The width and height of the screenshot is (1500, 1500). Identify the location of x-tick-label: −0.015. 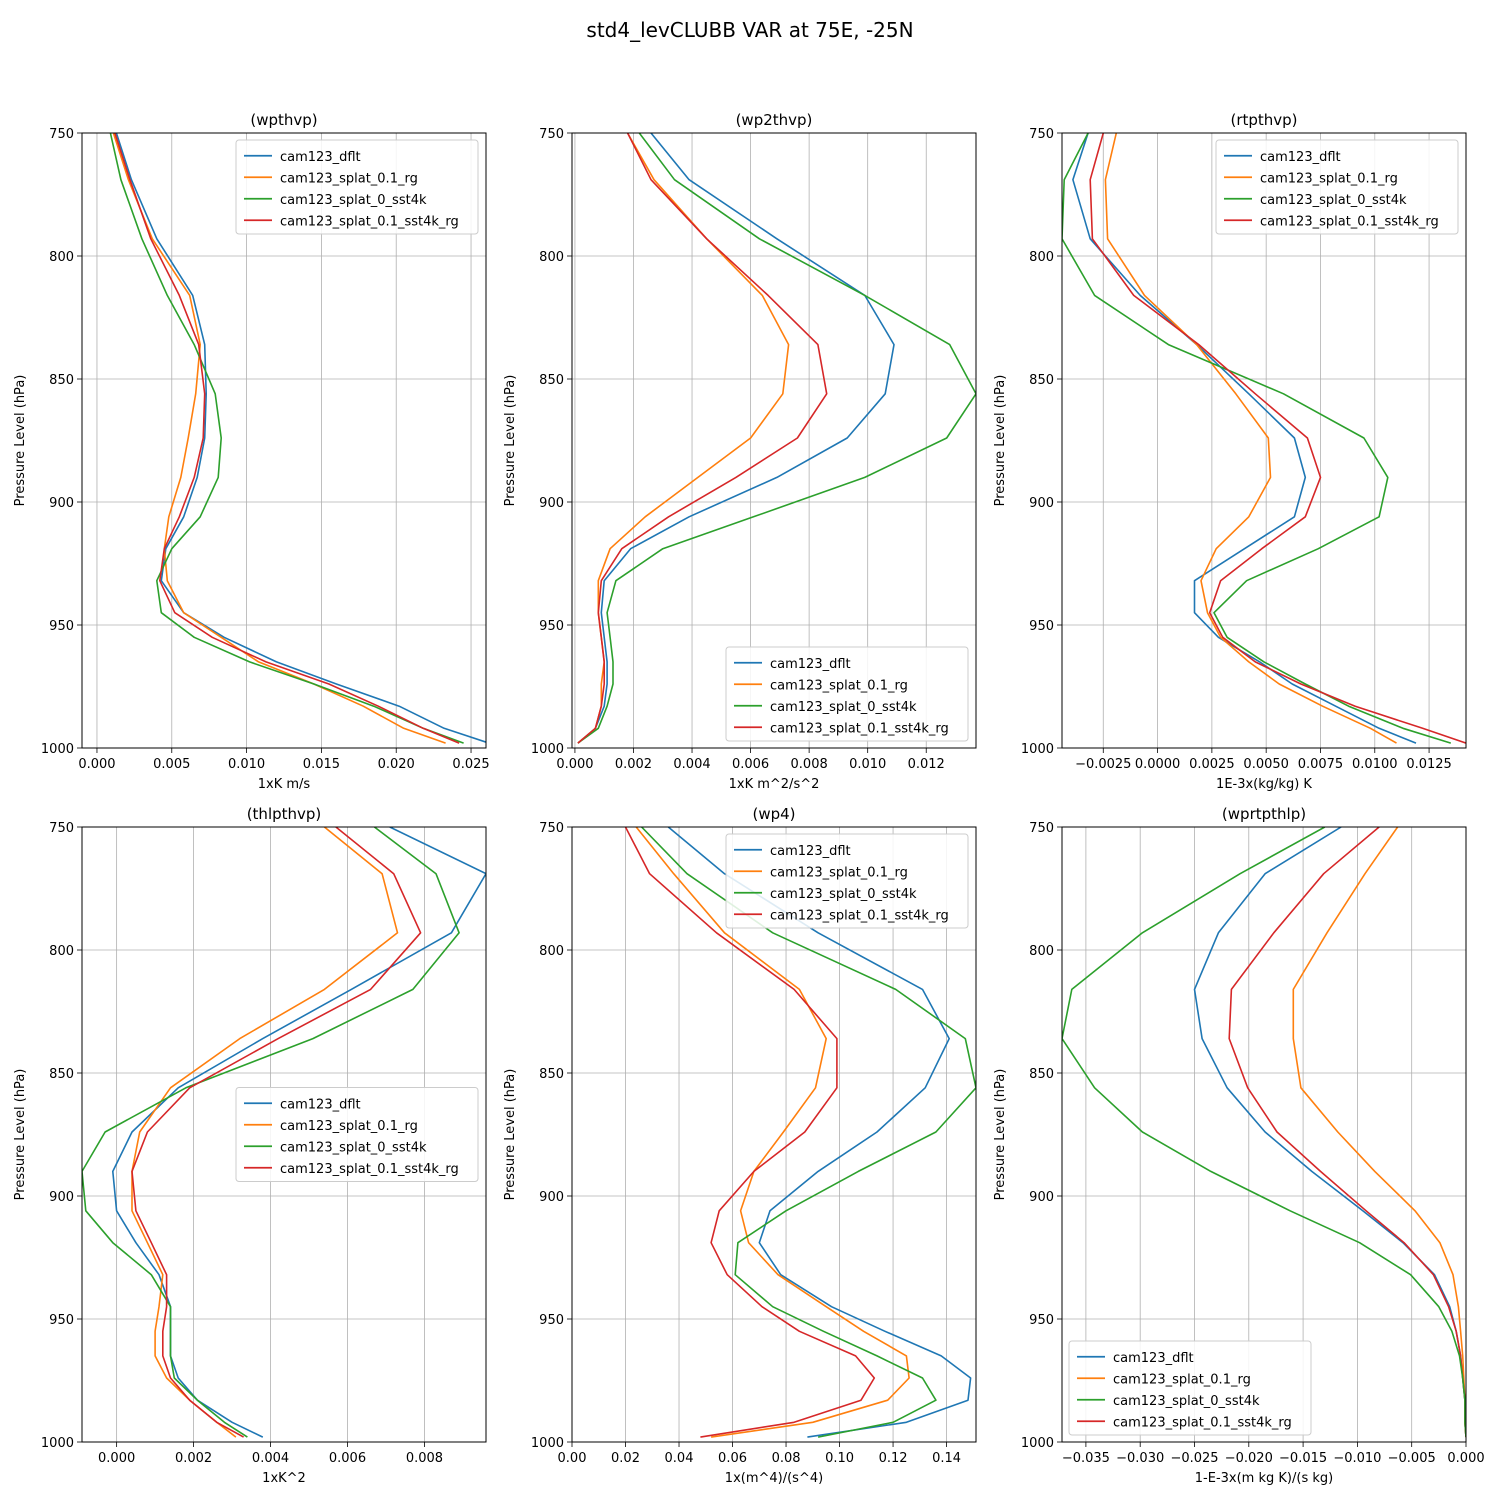
(1303, 1458).